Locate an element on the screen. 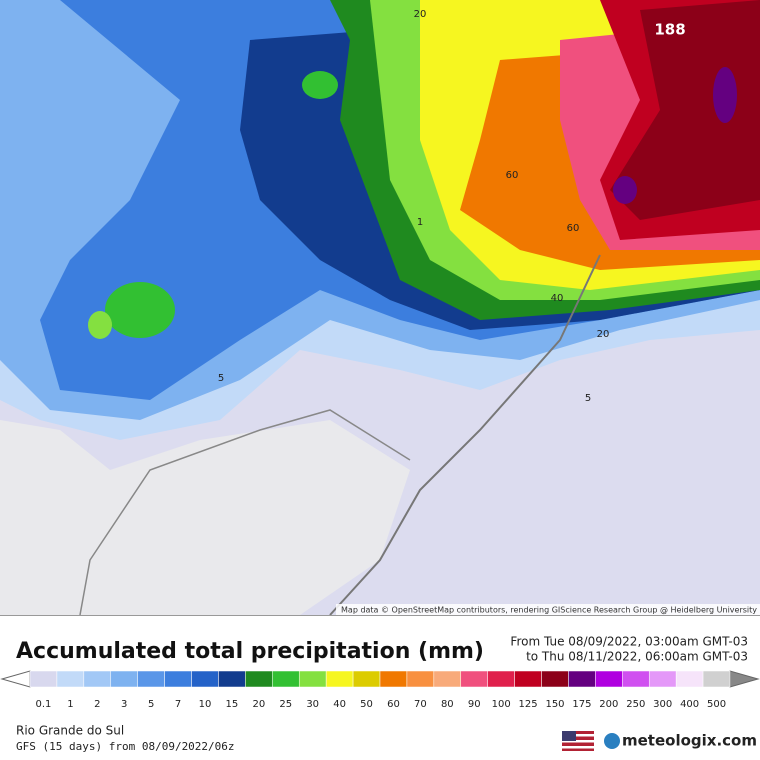 Image resolution: width=760 pixels, height=760 pixels. legend-label: 175 is located at coordinates (581, 704).